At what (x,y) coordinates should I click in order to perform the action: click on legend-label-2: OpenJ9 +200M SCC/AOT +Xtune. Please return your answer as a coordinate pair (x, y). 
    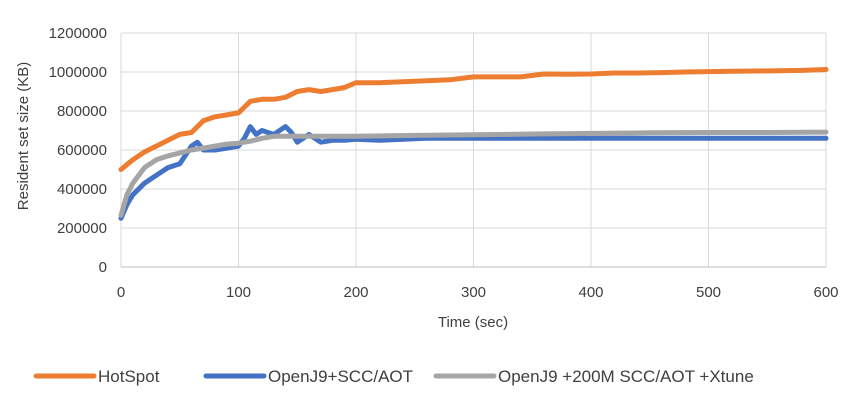
    Looking at the image, I should click on (626, 376).